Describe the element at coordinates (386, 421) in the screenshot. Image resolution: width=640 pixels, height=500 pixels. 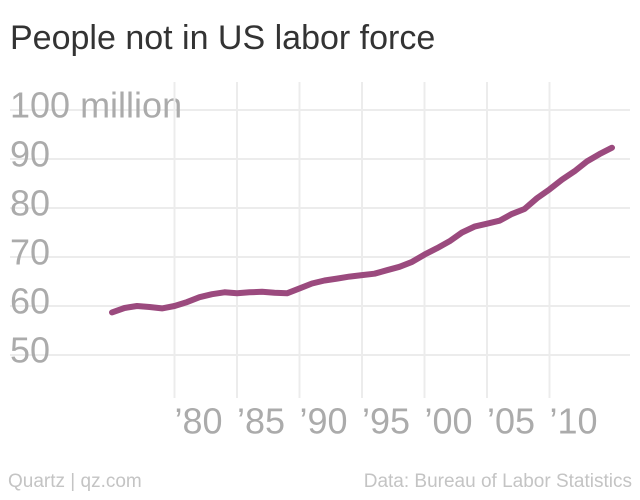
I see `x-tick-label: ’95` at that location.